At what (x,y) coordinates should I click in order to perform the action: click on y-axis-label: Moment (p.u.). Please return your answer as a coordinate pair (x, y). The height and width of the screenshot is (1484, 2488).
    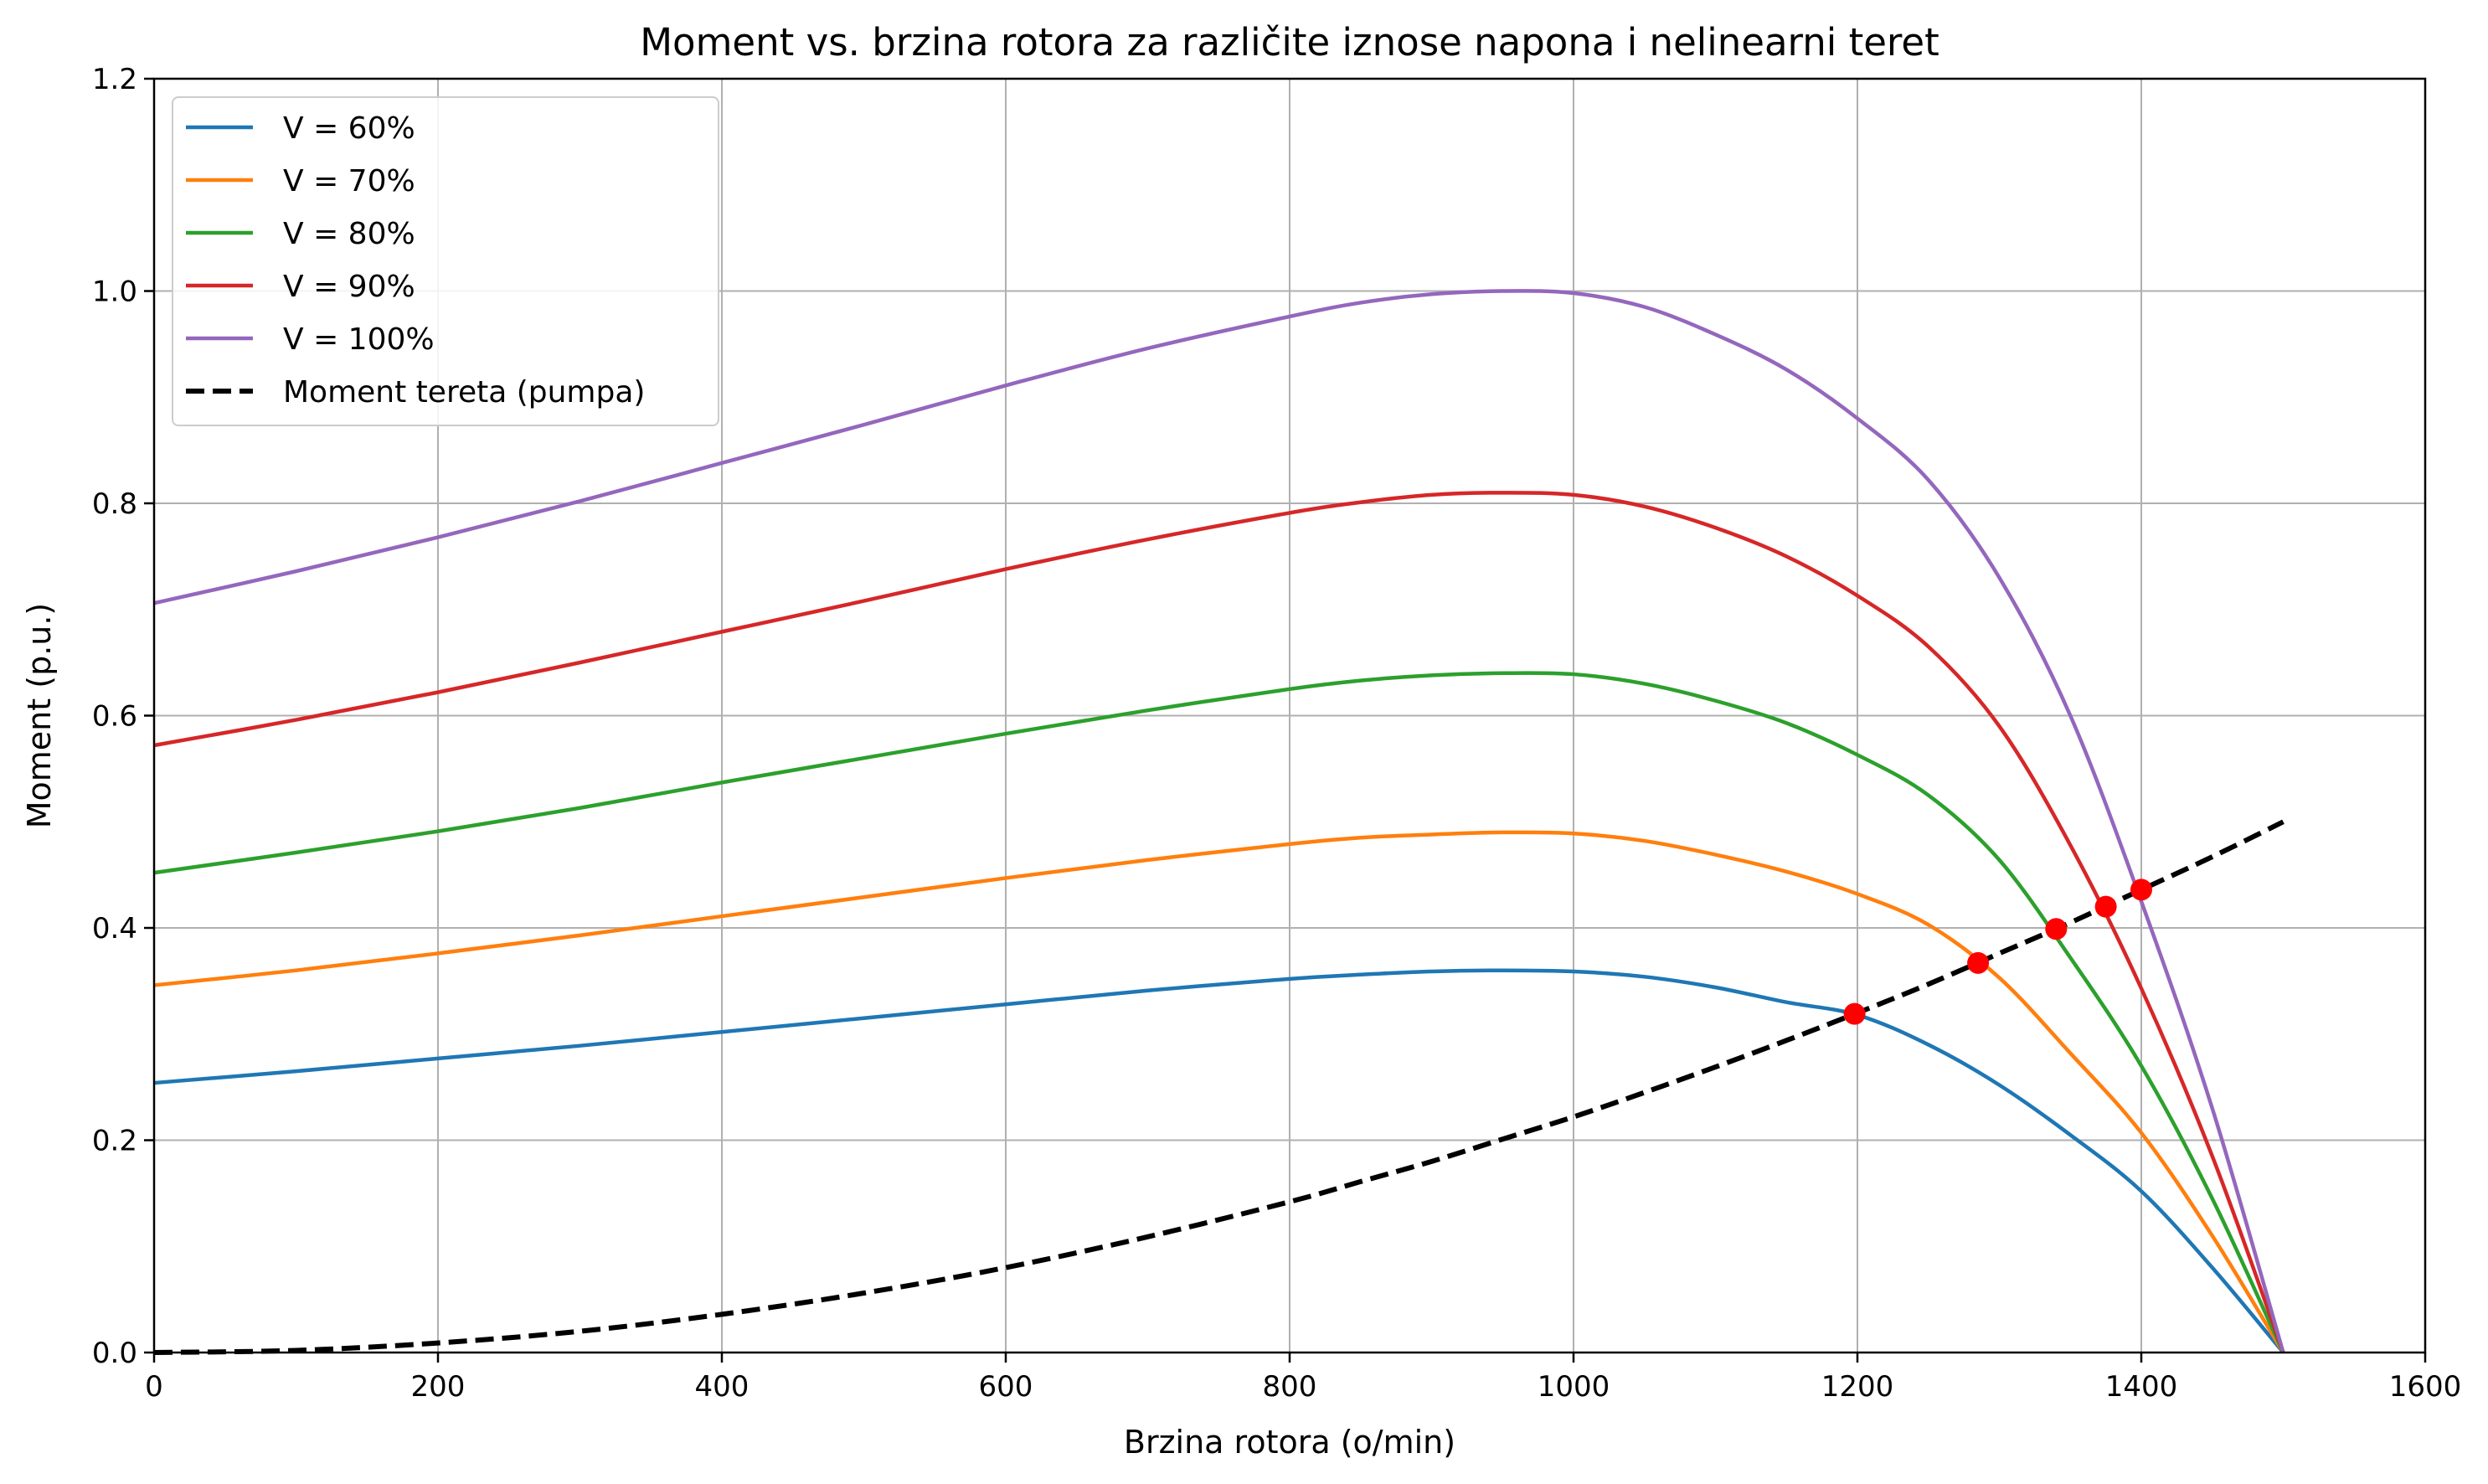
    Looking at the image, I should click on (40, 716).